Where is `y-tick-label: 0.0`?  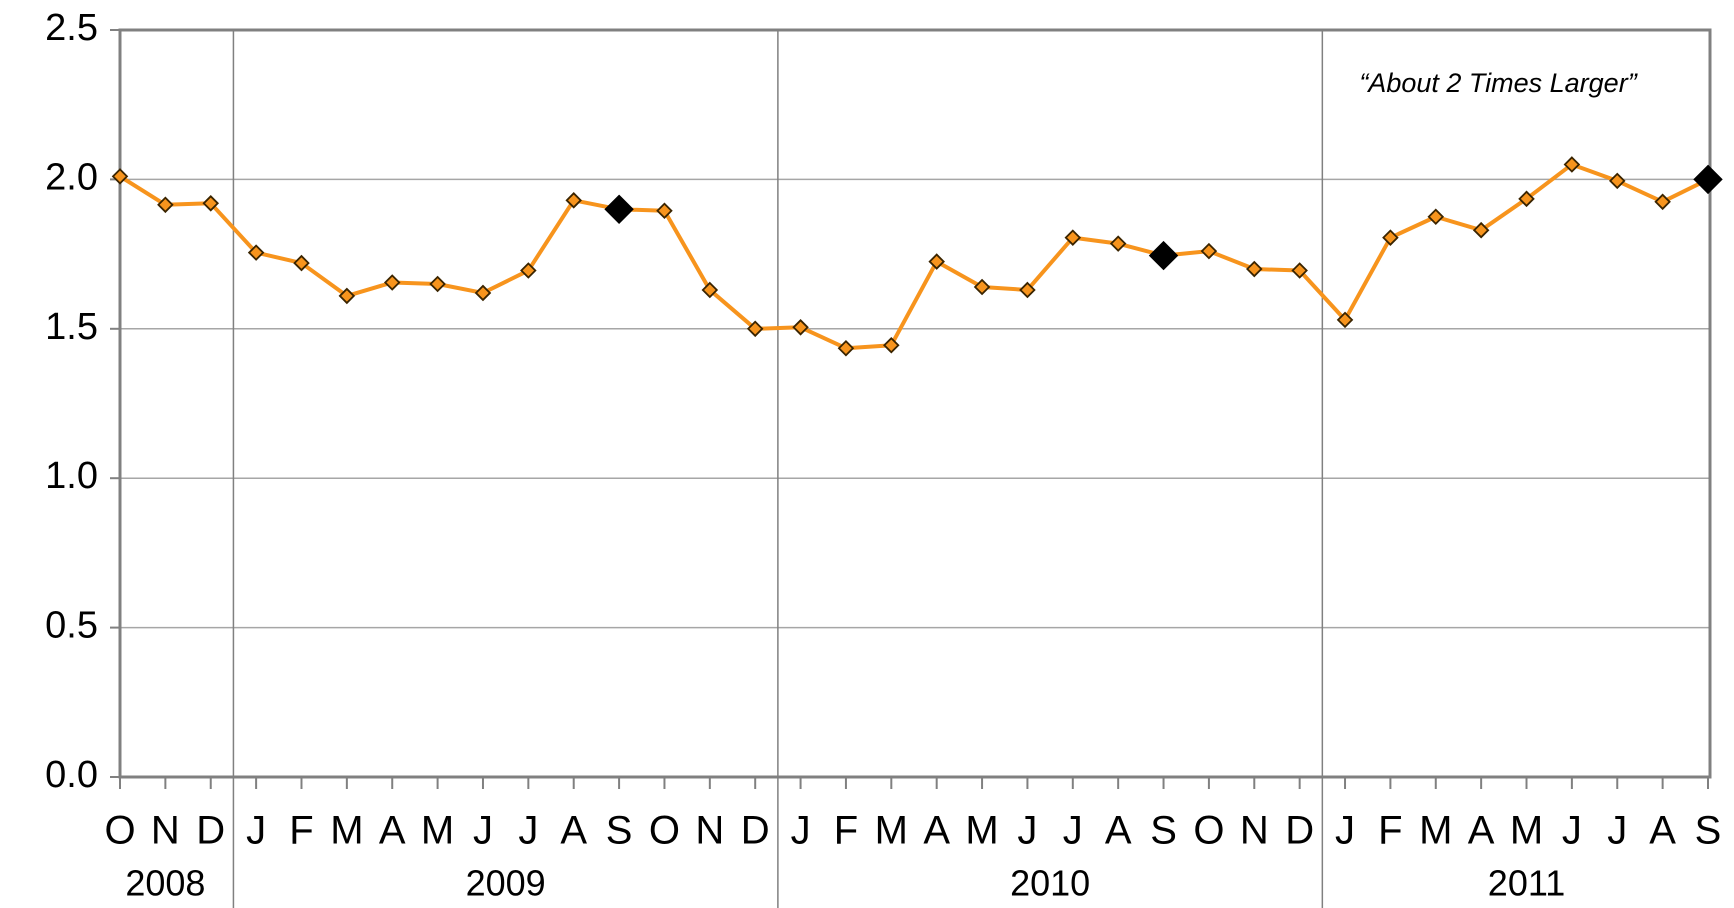
y-tick-label: 0.0 is located at coordinates (71, 775).